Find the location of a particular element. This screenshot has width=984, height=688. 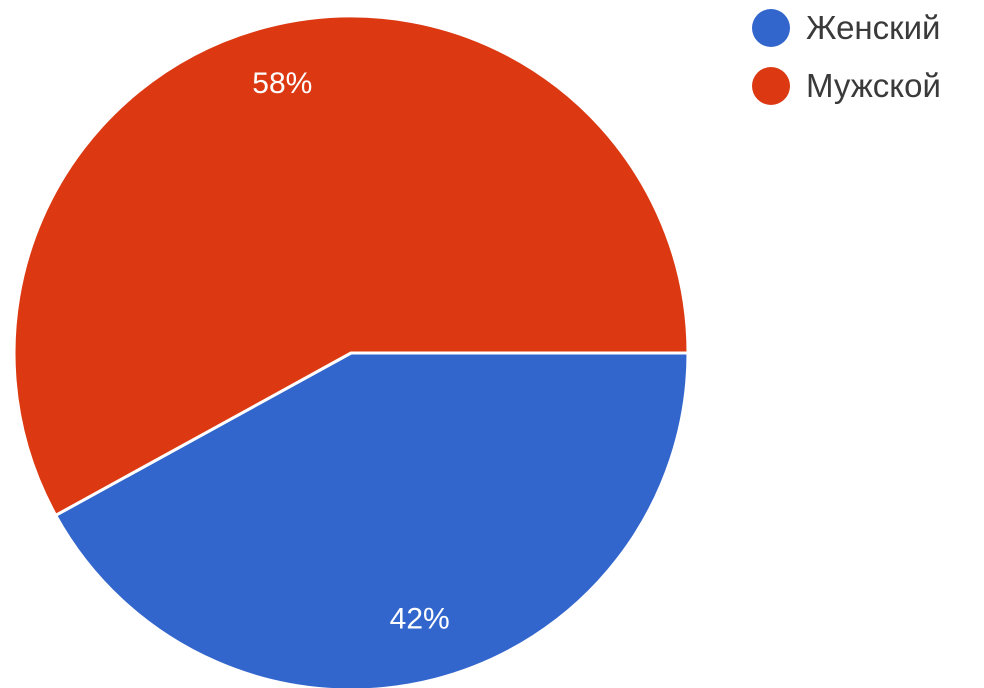

legend-item-muzhskoy: Мужской is located at coordinates (846, 86).